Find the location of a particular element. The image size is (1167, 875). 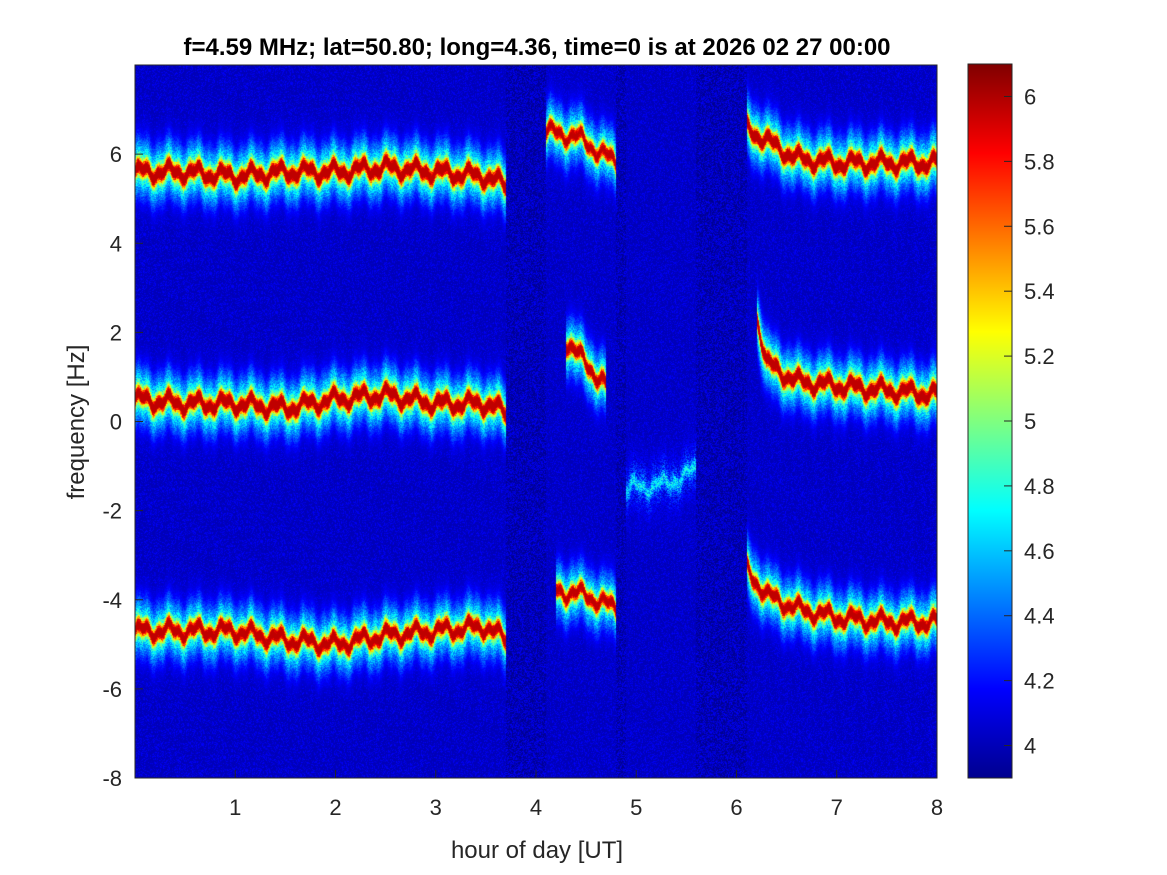

colorbar-tick-label: 4.8 is located at coordinates (1039, 486).